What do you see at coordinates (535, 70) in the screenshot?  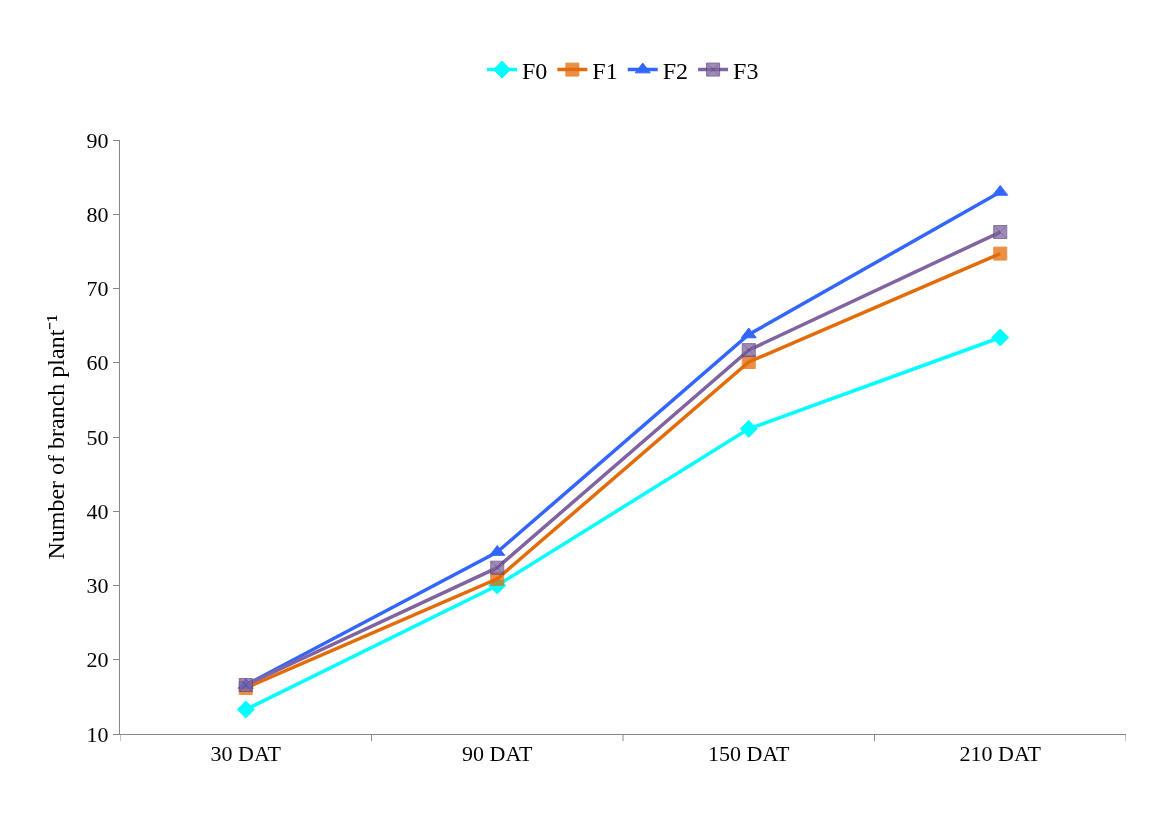 I see `legend-label: F0` at bounding box center [535, 70].